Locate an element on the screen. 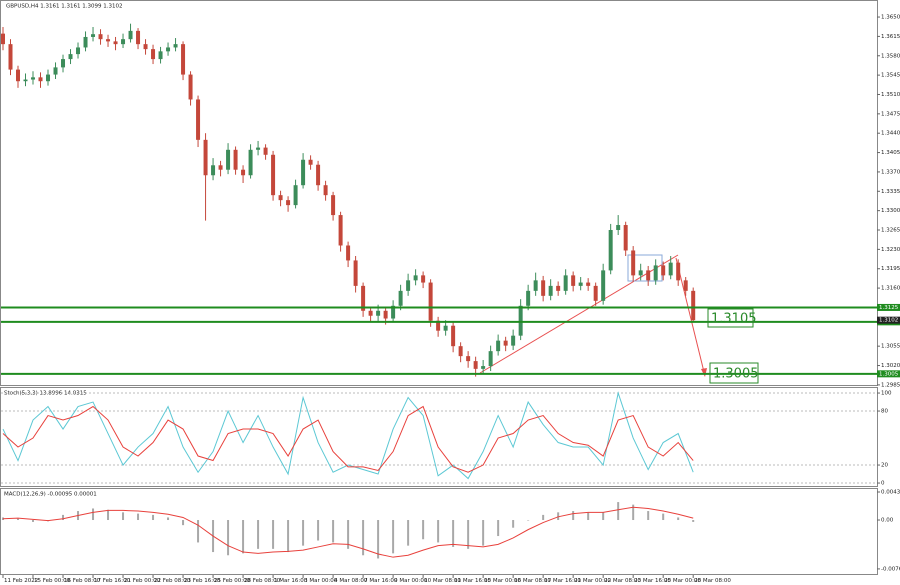 The width and height of the screenshot is (900, 585). main-title: GBPUSD,H4 1.3161 1.3161 1.3099 1.3102 is located at coordinates (64, 7).